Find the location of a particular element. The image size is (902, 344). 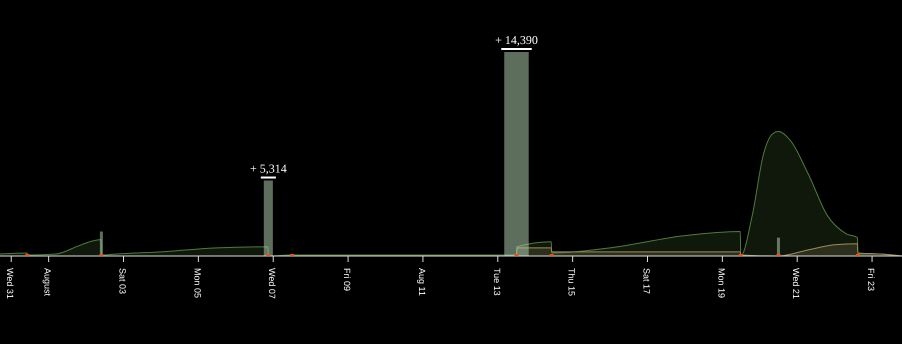

x-tick-label: Wed 21 is located at coordinates (796, 283).